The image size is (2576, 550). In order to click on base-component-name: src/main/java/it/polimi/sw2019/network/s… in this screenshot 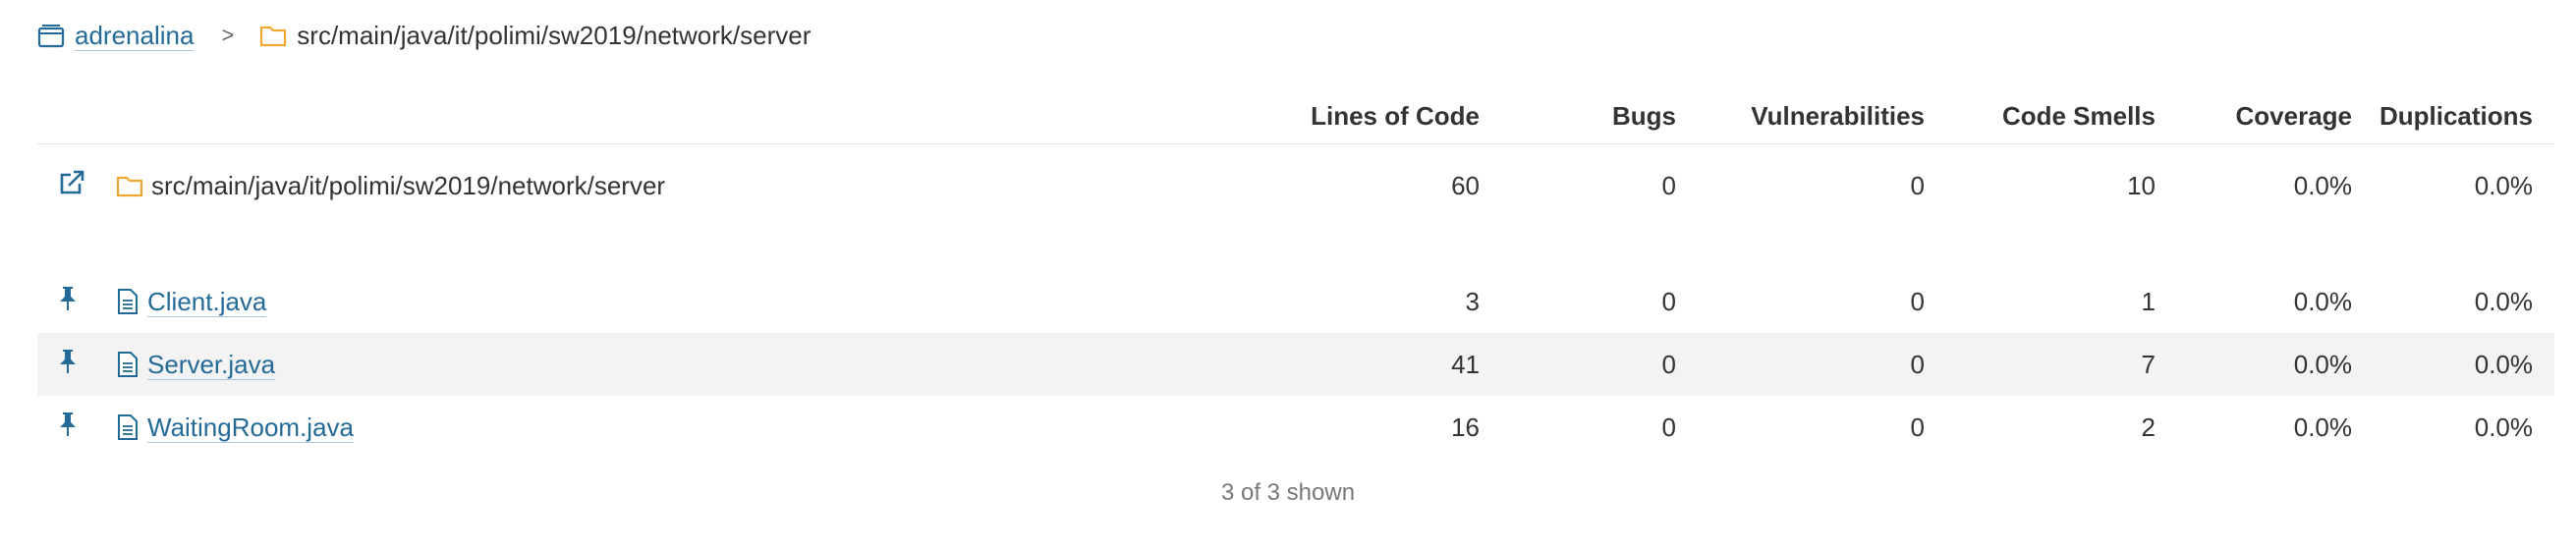, I will do `click(408, 185)`.